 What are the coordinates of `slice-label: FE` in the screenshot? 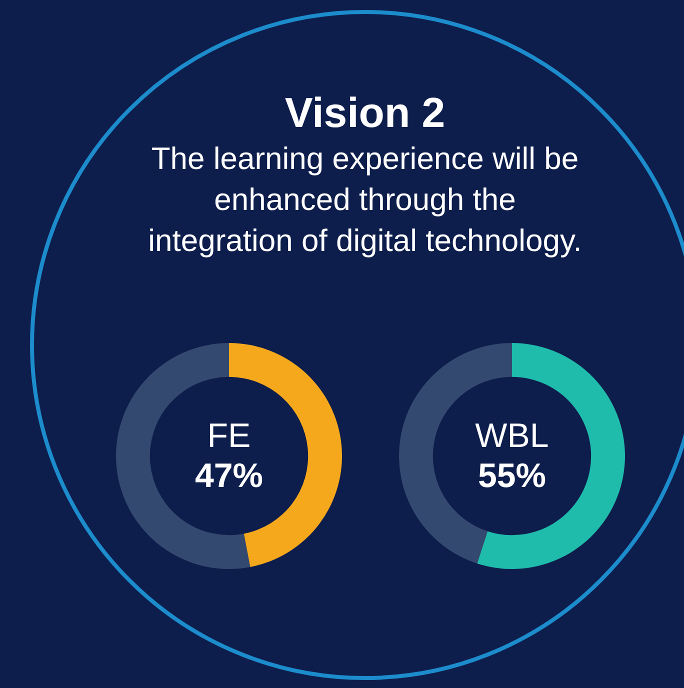 It's located at (229, 436).